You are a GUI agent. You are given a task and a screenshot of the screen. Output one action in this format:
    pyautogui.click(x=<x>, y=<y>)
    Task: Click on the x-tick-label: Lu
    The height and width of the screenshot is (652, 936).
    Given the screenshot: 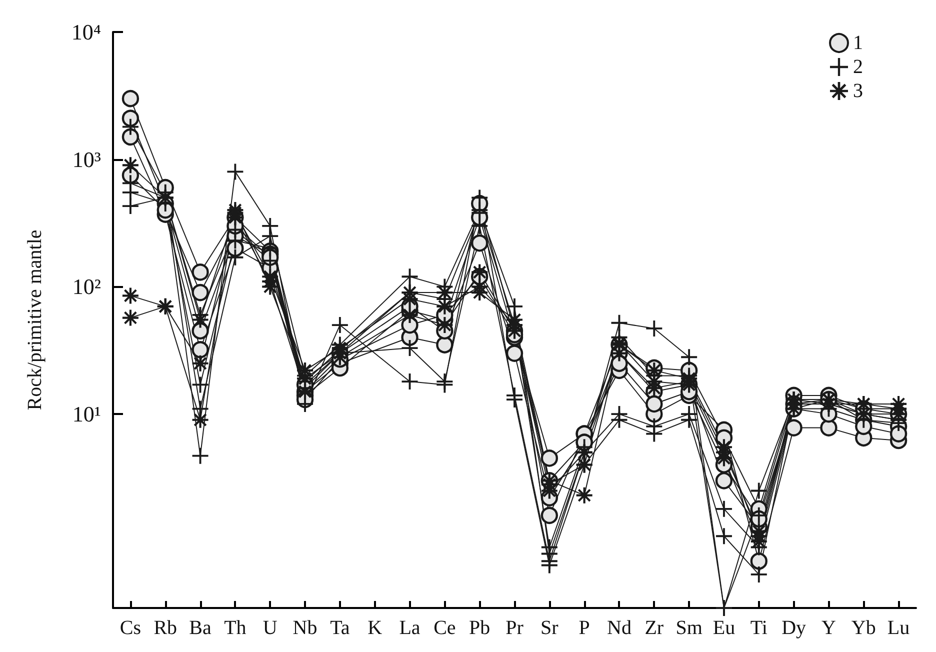 What is the action you would take?
    pyautogui.click(x=898, y=628)
    